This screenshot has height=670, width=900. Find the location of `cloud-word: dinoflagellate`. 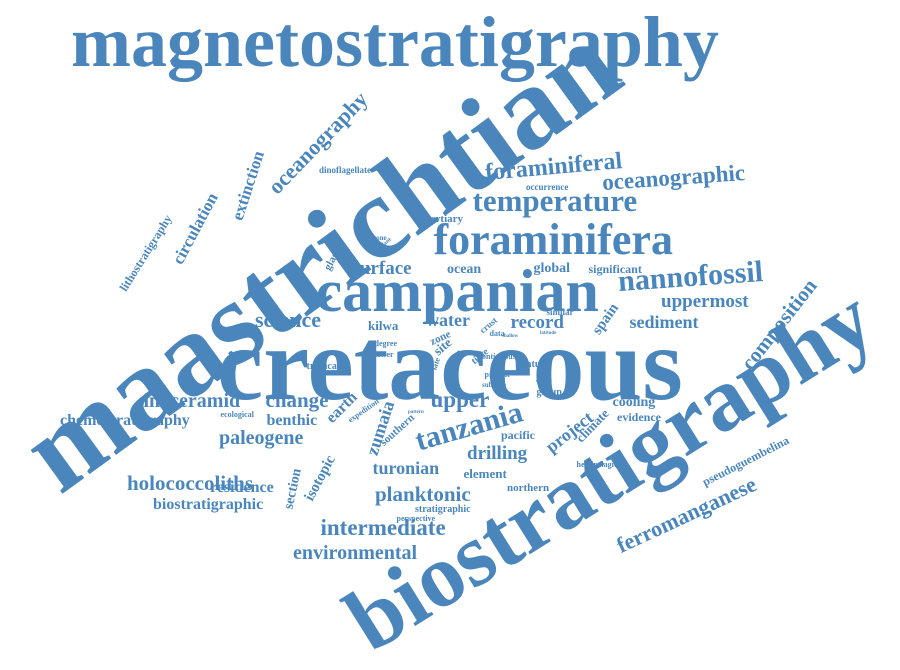

cloud-word: dinoflagellate is located at coordinates (345, 169).